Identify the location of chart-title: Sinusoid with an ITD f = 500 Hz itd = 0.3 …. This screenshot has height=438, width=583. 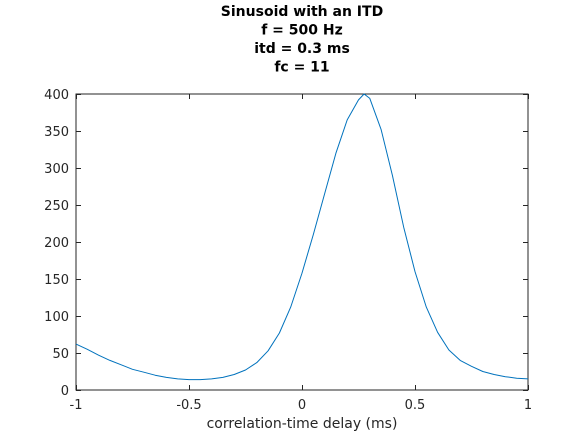
(302, 40).